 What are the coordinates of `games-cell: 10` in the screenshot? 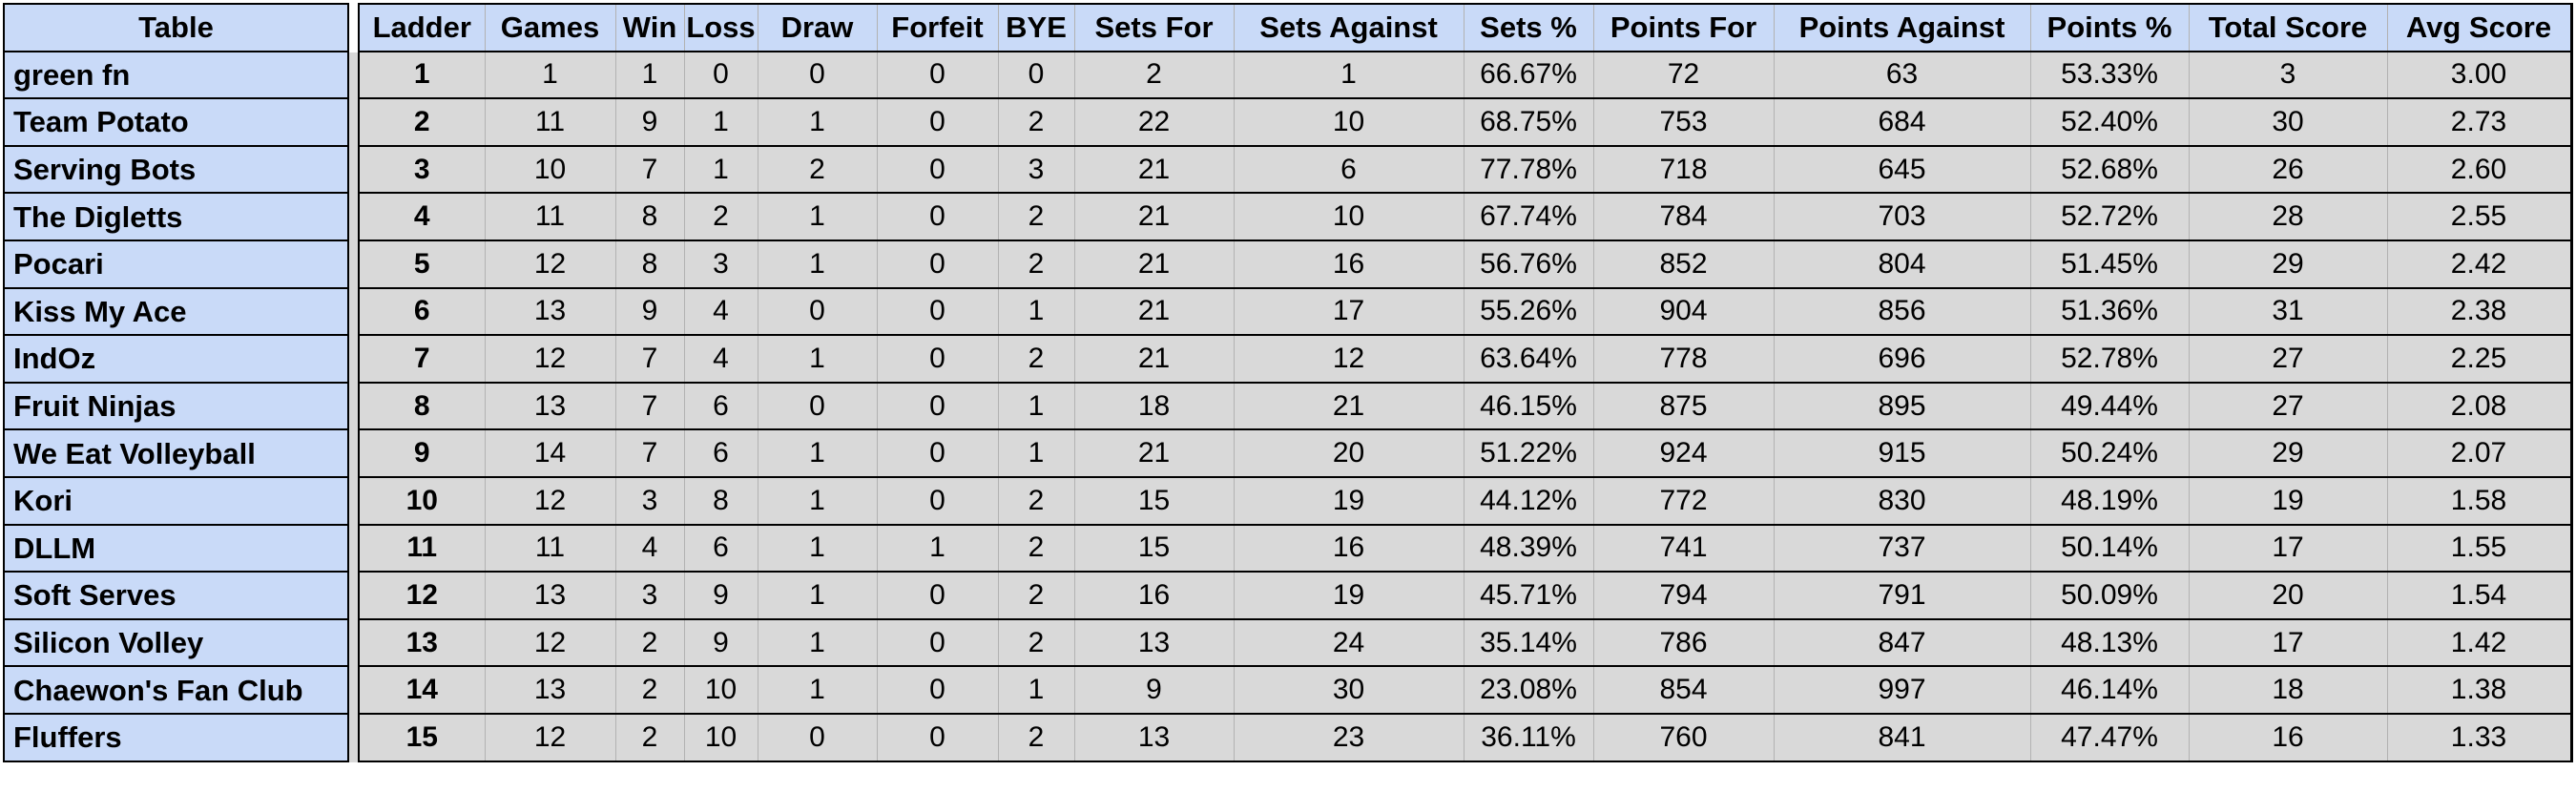 It's located at (550, 169).